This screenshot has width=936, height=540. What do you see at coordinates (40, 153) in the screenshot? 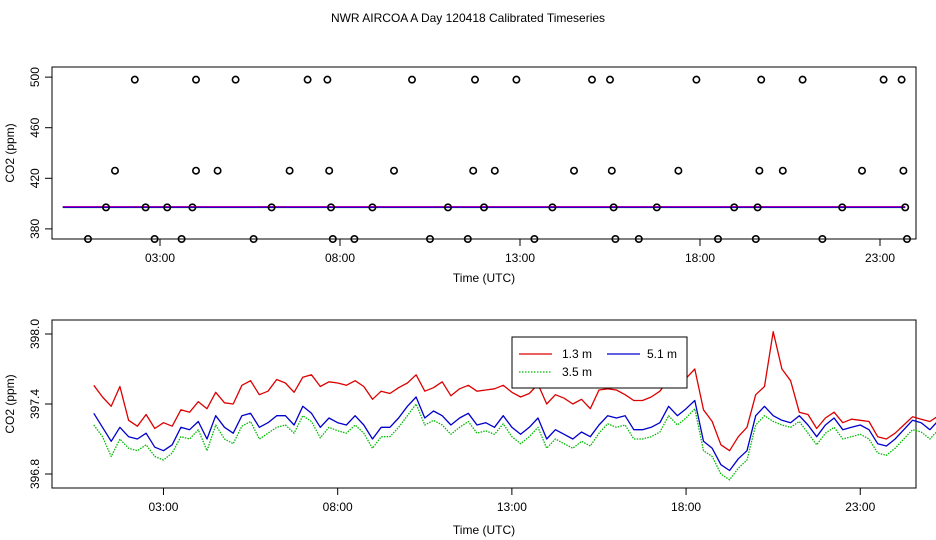
I see `top-y-axis: 380 420 460 500` at bounding box center [40, 153].